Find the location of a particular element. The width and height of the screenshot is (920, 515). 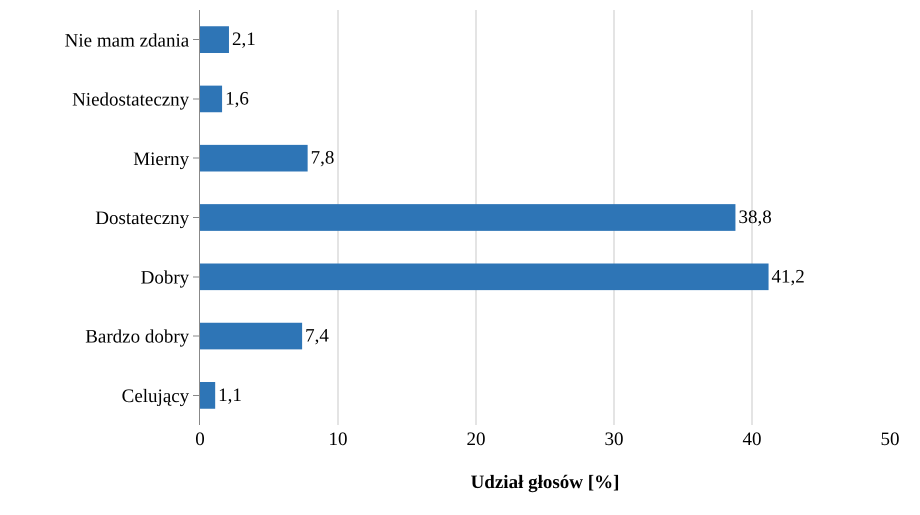

x-tick-label: 50 is located at coordinates (890, 439).